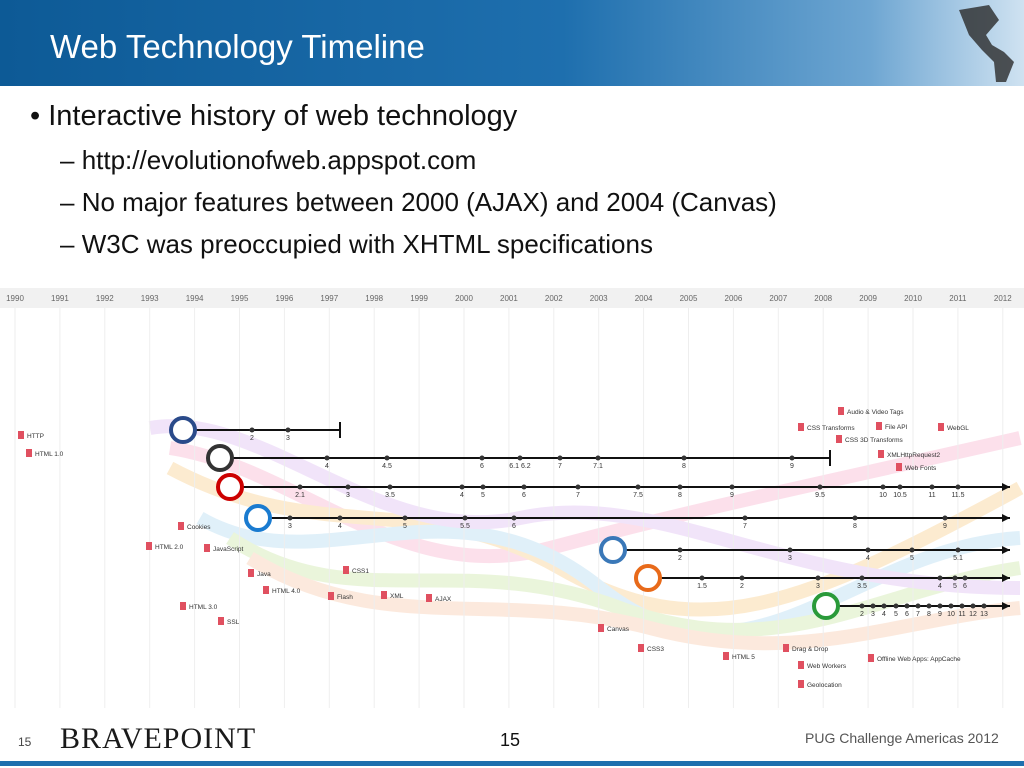 The width and height of the screenshot is (1024, 768). I want to click on year-label: 2002, so click(554, 298).